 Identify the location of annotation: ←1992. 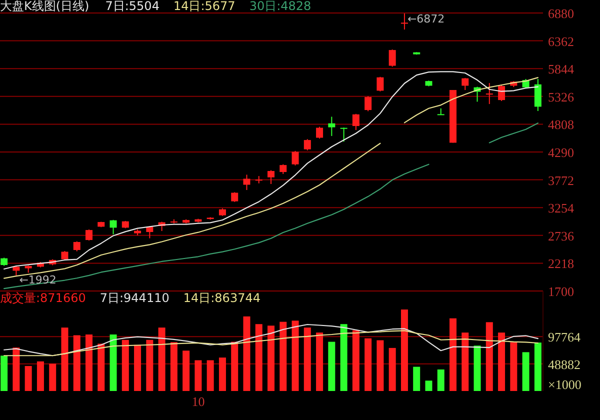
(37, 279).